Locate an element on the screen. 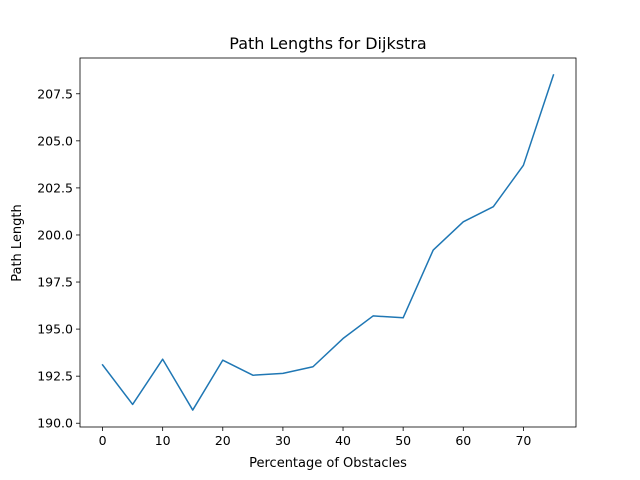 This screenshot has width=640, height=480. x-tick-label: 30 is located at coordinates (283, 440).